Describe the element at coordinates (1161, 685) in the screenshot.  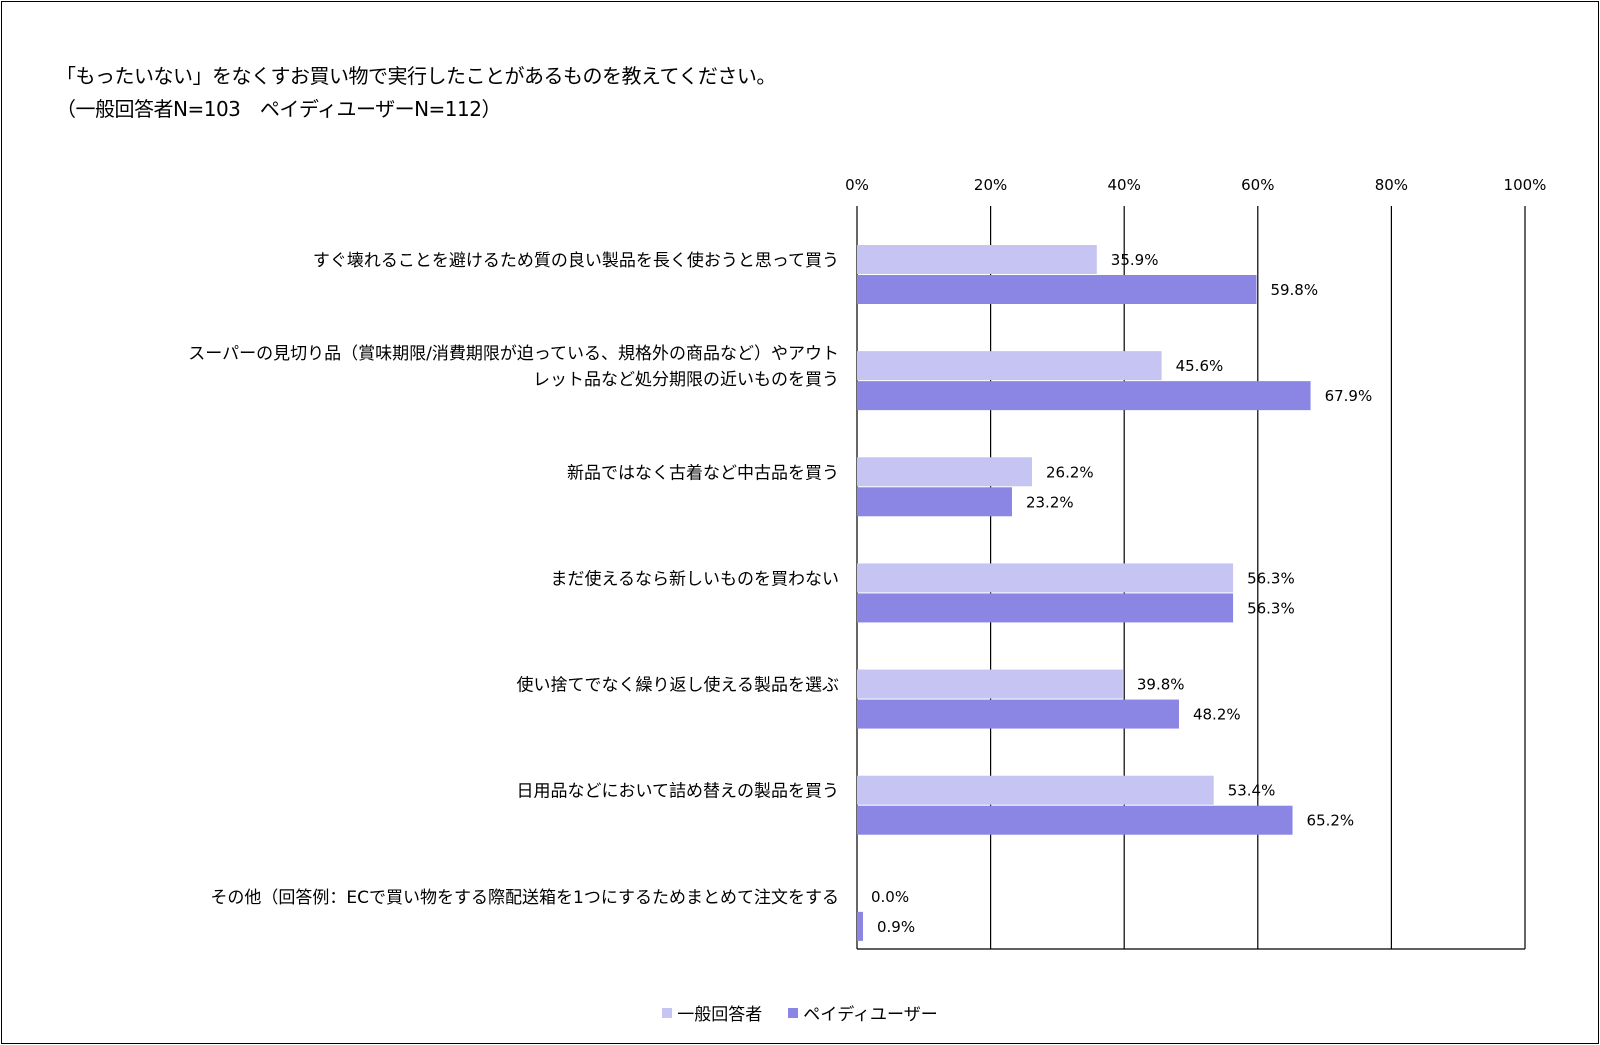
I see `data-label: 39.8%` at that location.